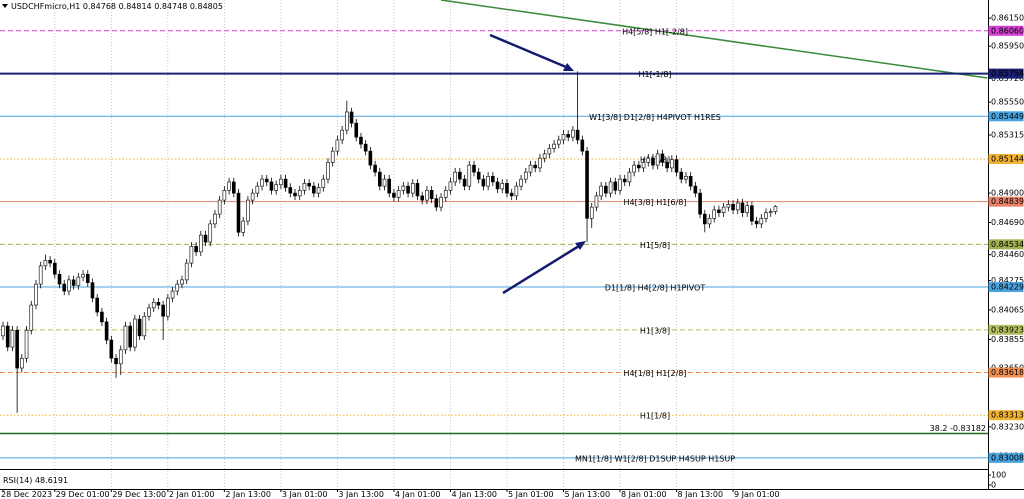  What do you see at coordinates (1007, 426) in the screenshot?
I see `y-tick-label: 0.83230` at bounding box center [1007, 426].